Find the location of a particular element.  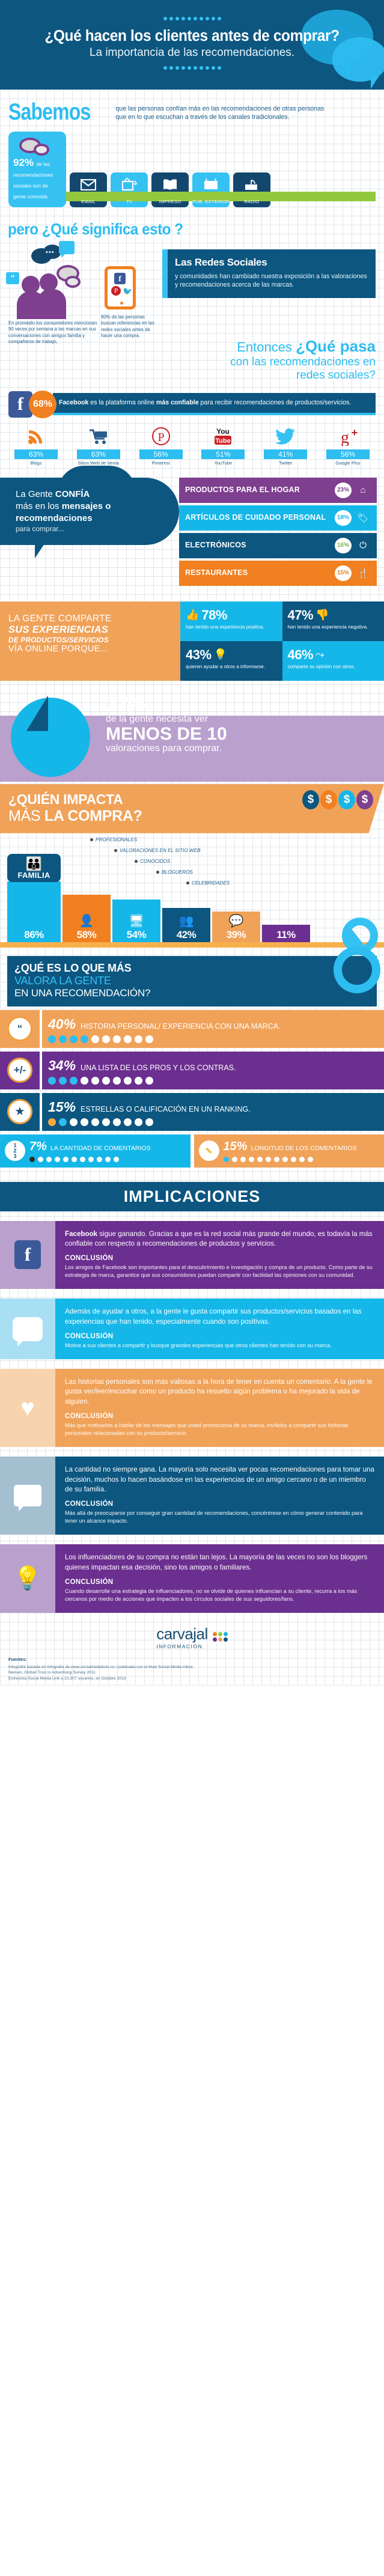

bar-value: 11% is located at coordinates (286, 934).